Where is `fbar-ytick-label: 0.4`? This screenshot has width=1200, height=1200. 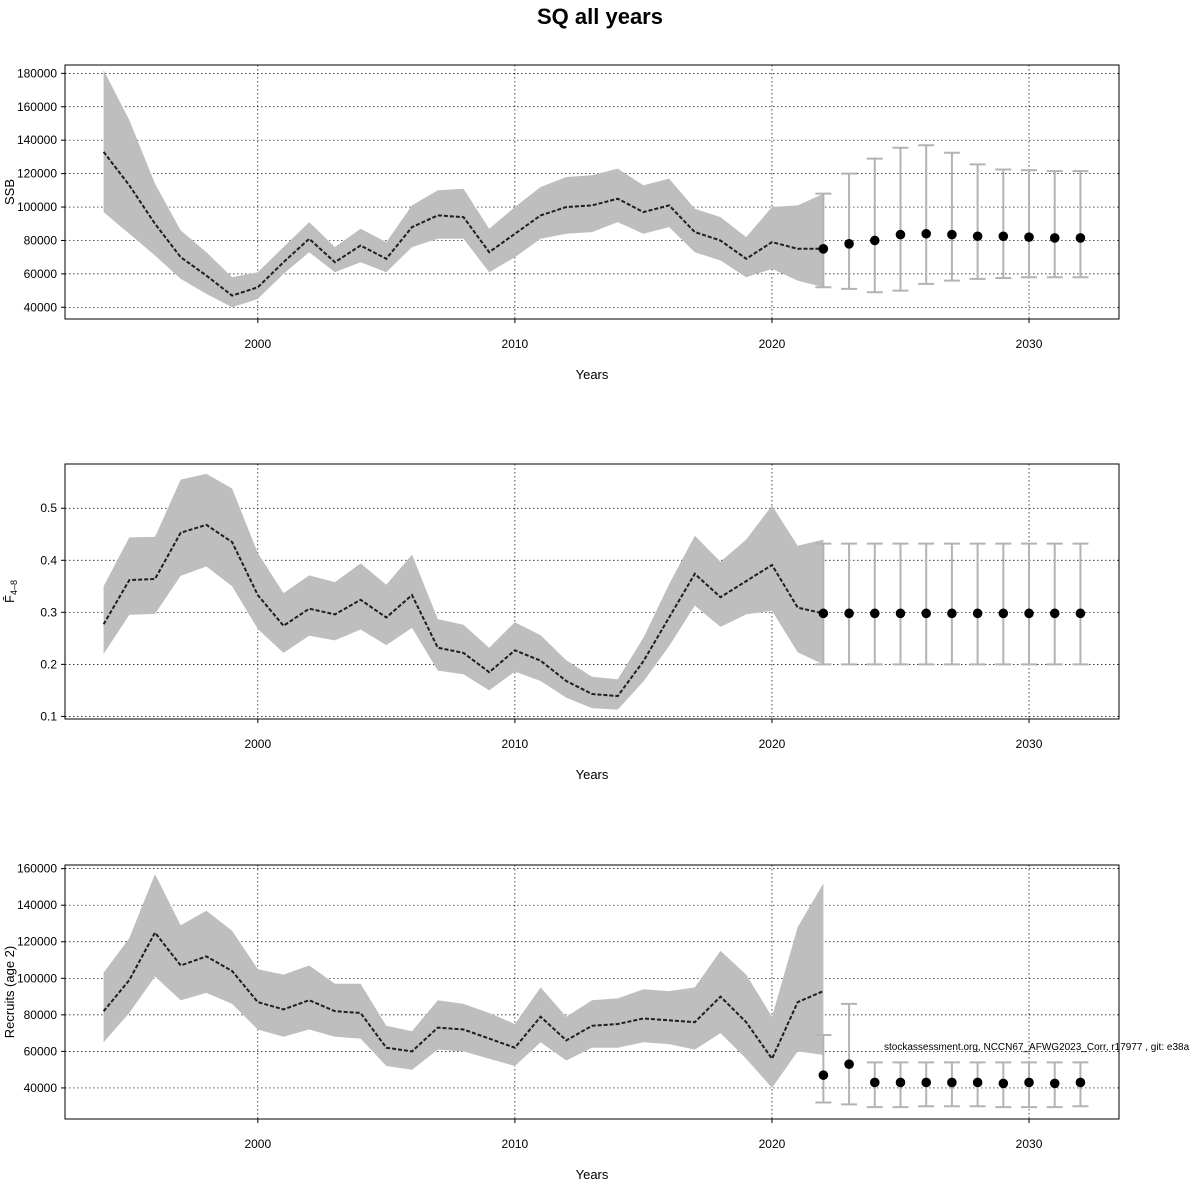
fbar-ytick-label: 0.4 is located at coordinates (48, 560).